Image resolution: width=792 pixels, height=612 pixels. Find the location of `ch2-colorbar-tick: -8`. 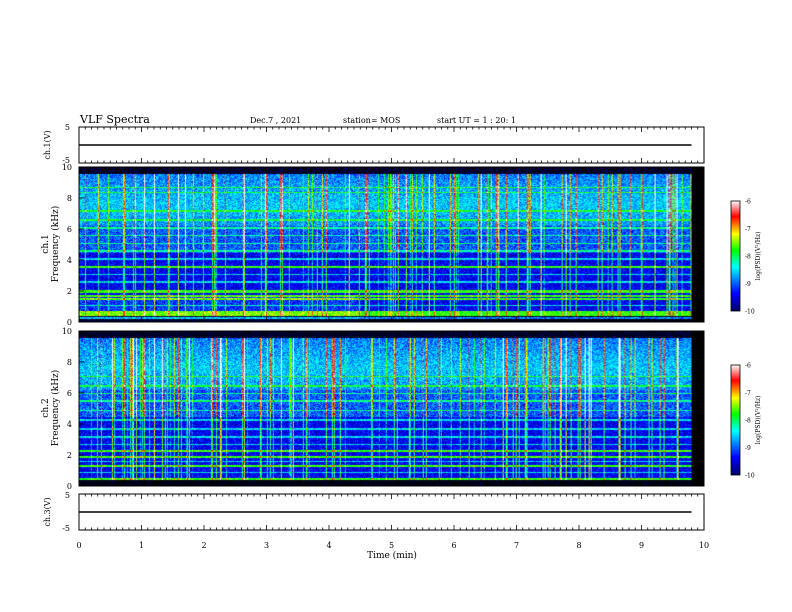

ch2-colorbar-tick: -8 is located at coordinates (748, 421).